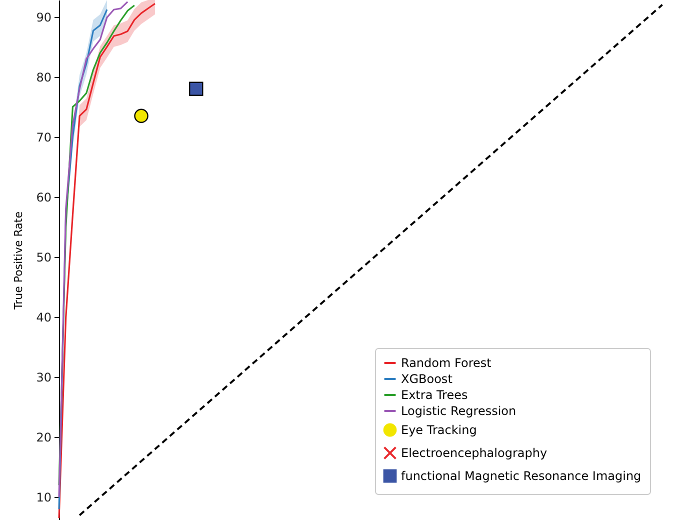  Describe the element at coordinates (439, 430) in the screenshot. I see `legend-label: Eye Tracking` at that location.